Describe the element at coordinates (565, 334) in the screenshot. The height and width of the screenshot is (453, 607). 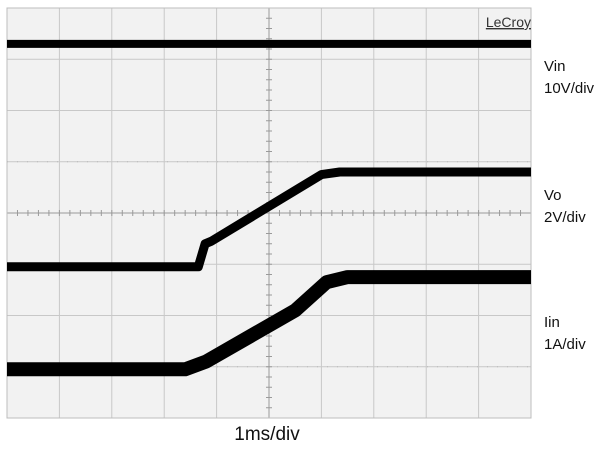
I see `legend-iin: Iin 1A/div` at that location.